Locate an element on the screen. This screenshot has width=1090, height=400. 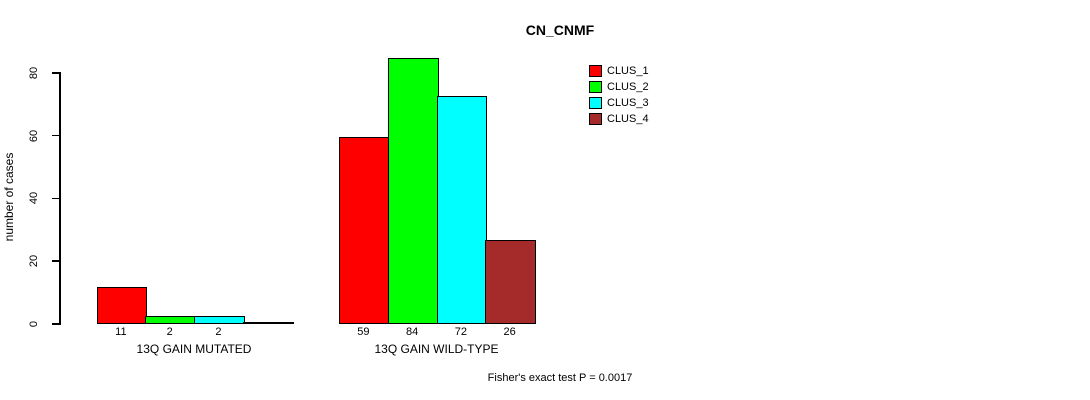
legend-item-CLUS_4: CLUS_4 is located at coordinates (619, 118).